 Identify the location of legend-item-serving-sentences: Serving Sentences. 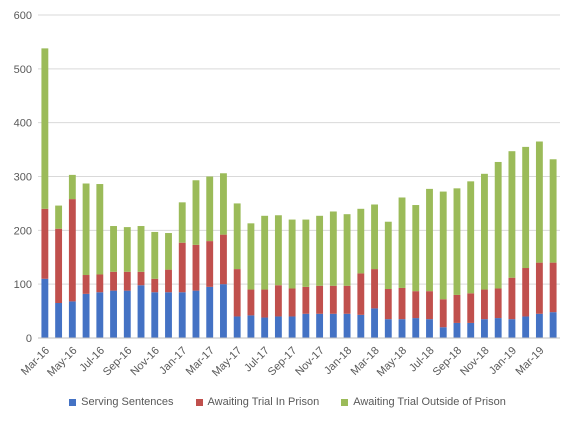
(121, 402).